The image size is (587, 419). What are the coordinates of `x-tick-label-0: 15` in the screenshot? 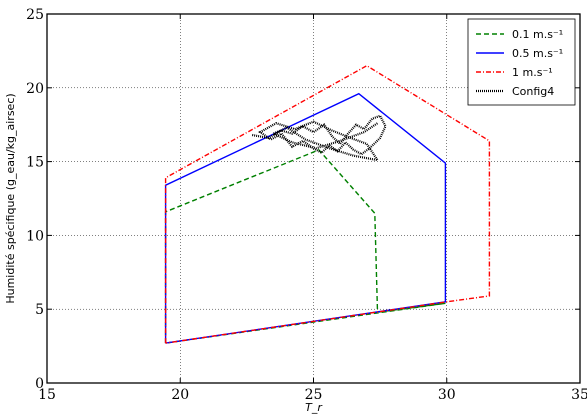 It's located at (47, 395).